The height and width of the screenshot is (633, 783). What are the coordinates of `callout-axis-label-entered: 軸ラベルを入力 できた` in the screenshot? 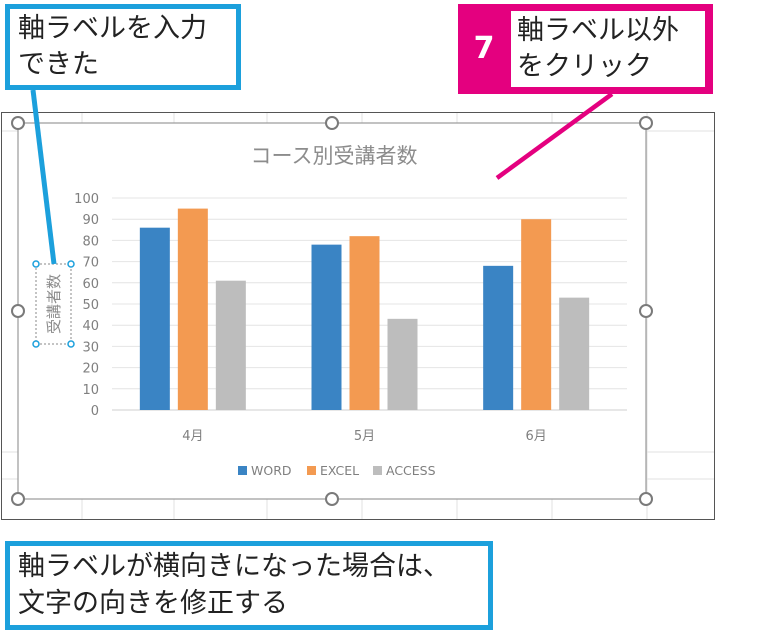 It's located at (123, 47).